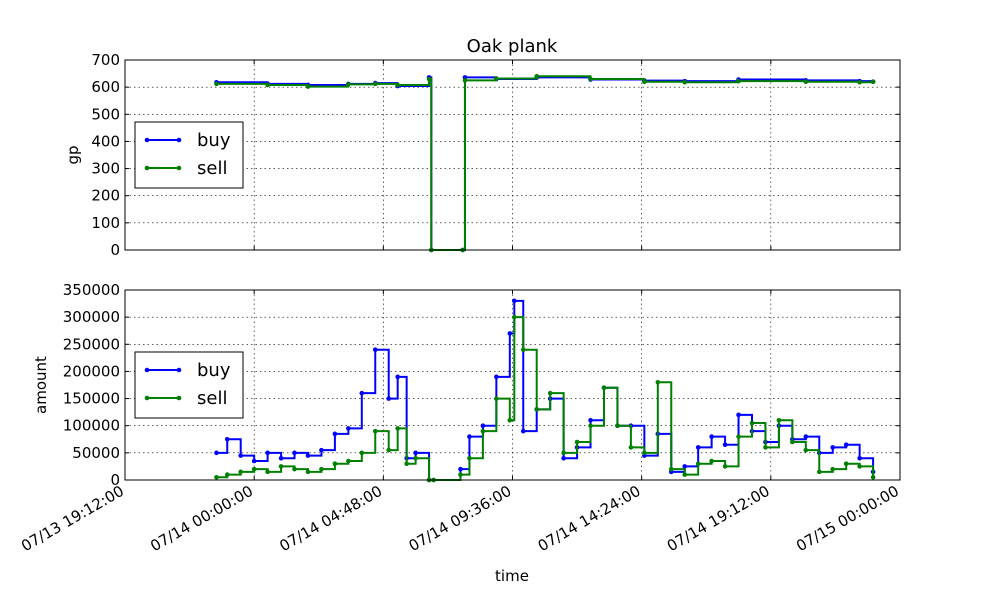 This screenshot has height=604, width=1000. I want to click on y-tick-label: 400, so click(105, 141).